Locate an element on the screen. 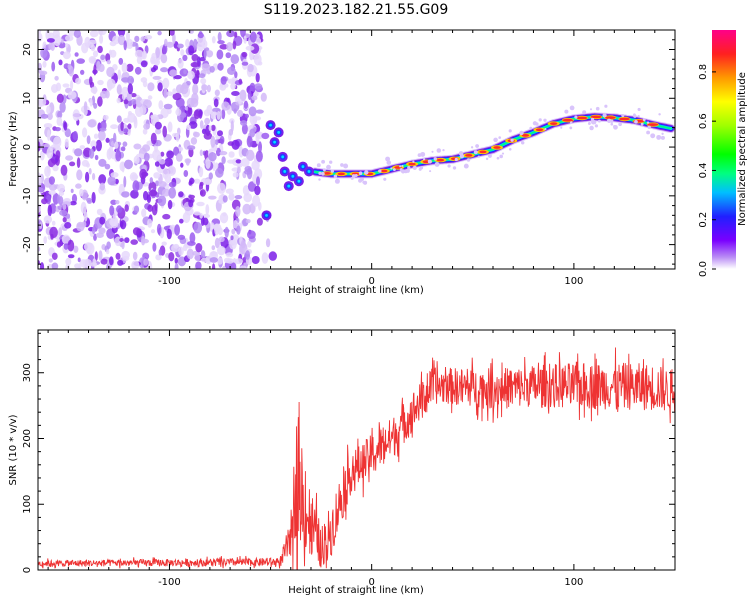  colorbar-ticks: 0.0 0.2 0.4 0.6 0.8 is located at coordinates (707, 170).